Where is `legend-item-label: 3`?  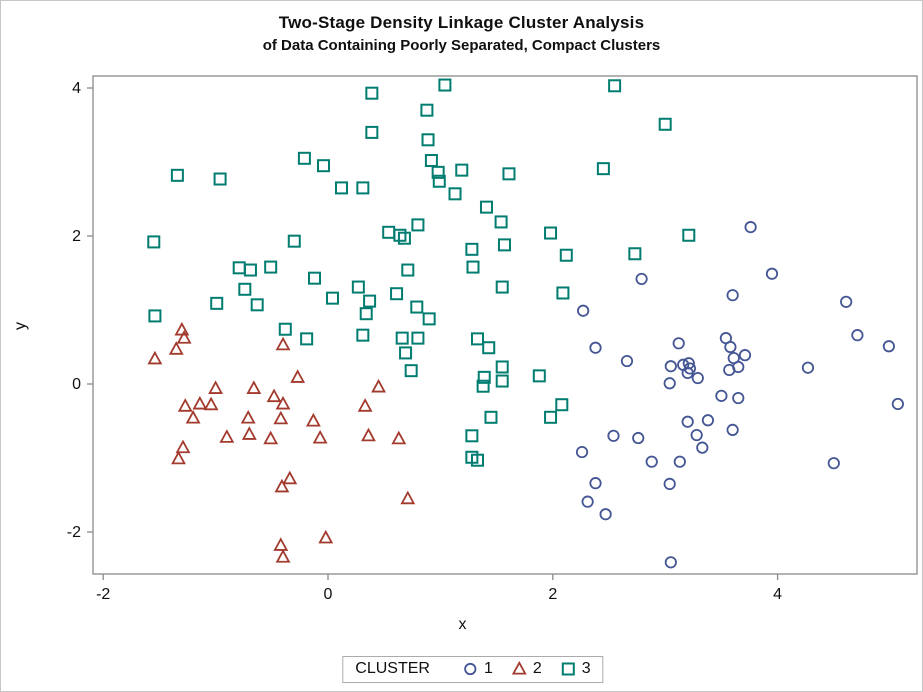 legend-item-label: 3 is located at coordinates (586, 668).